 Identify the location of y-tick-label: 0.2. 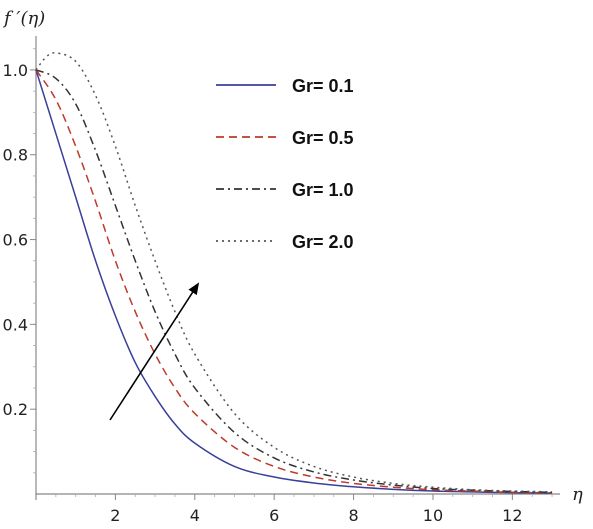
(15, 409).